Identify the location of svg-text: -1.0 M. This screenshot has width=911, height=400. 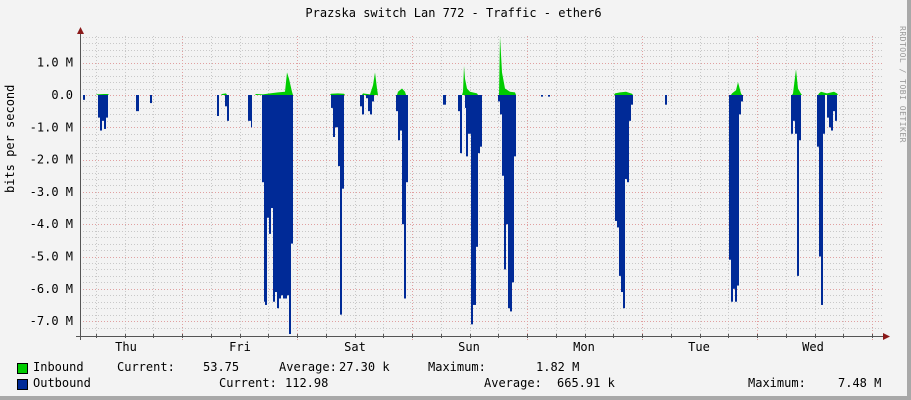
(51, 127).